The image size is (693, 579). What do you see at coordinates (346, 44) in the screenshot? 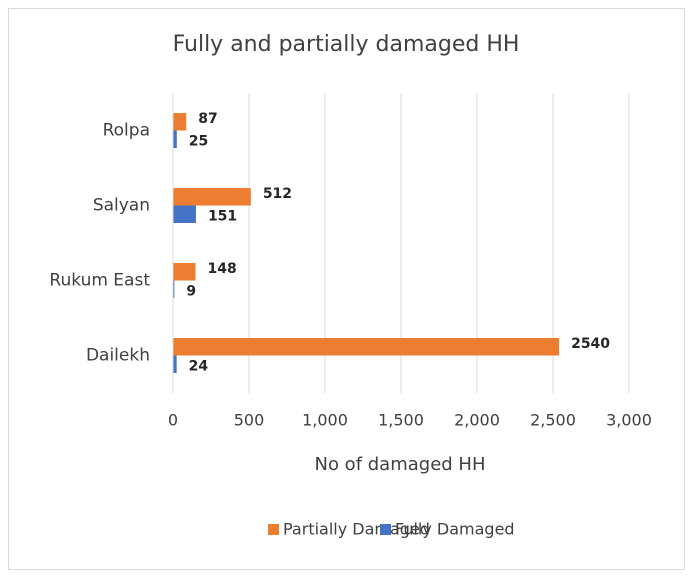
I see `chart-title: Fully and partially damaged HH` at bounding box center [346, 44].